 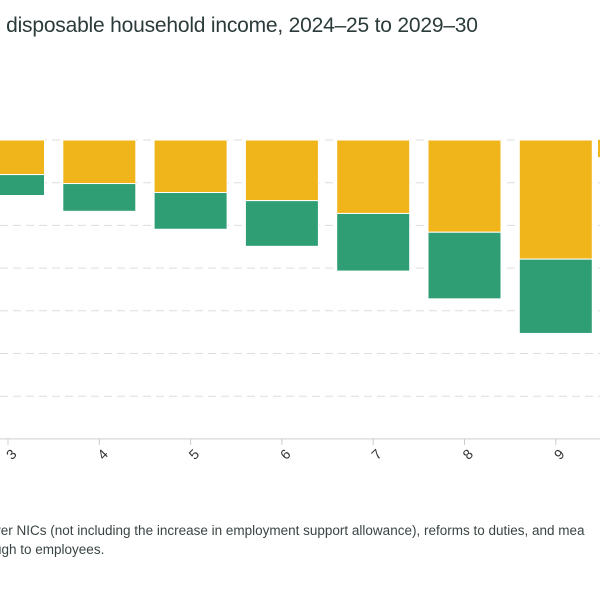 I want to click on x-tick-label: 4, so click(x=102, y=454).